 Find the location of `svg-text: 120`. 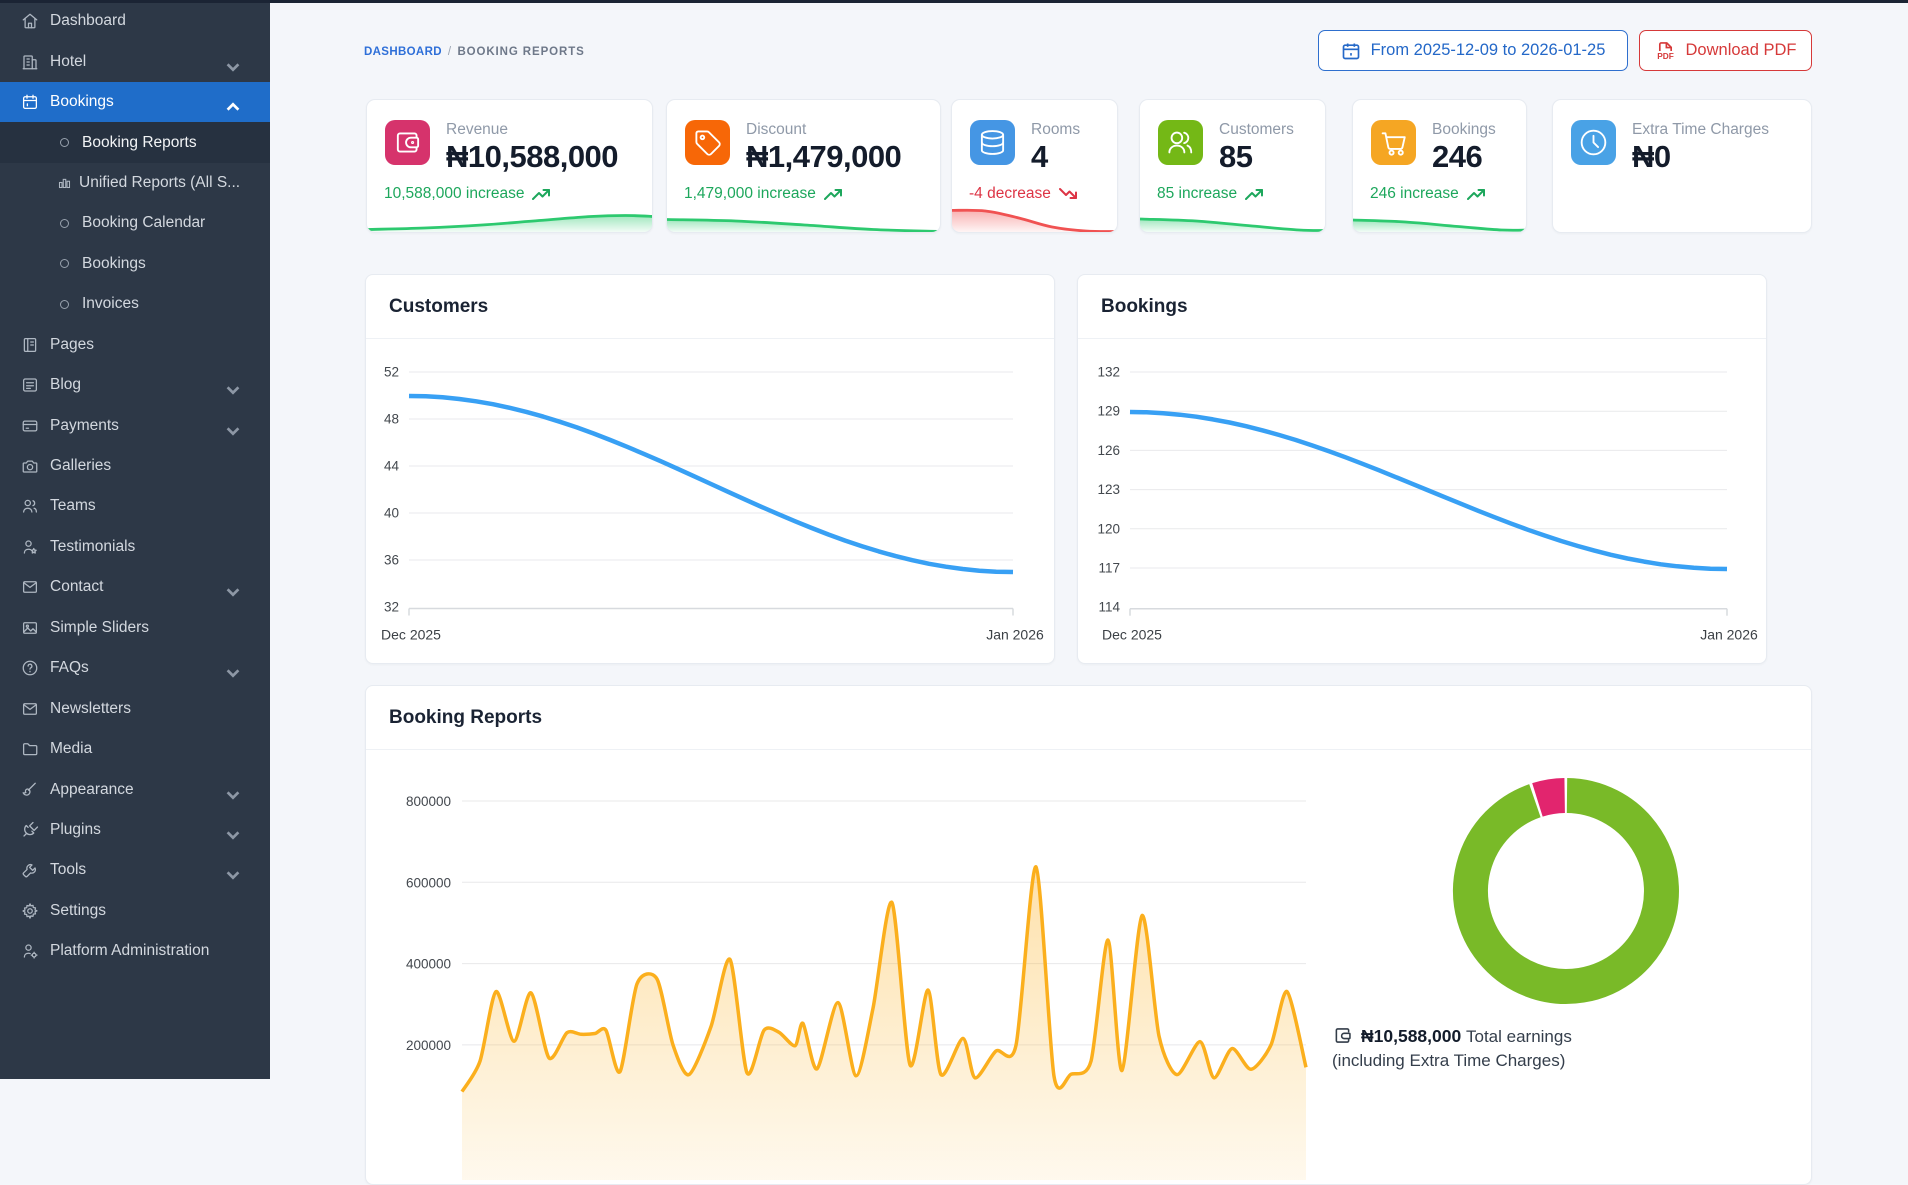

svg-text: 120 is located at coordinates (1108, 528).